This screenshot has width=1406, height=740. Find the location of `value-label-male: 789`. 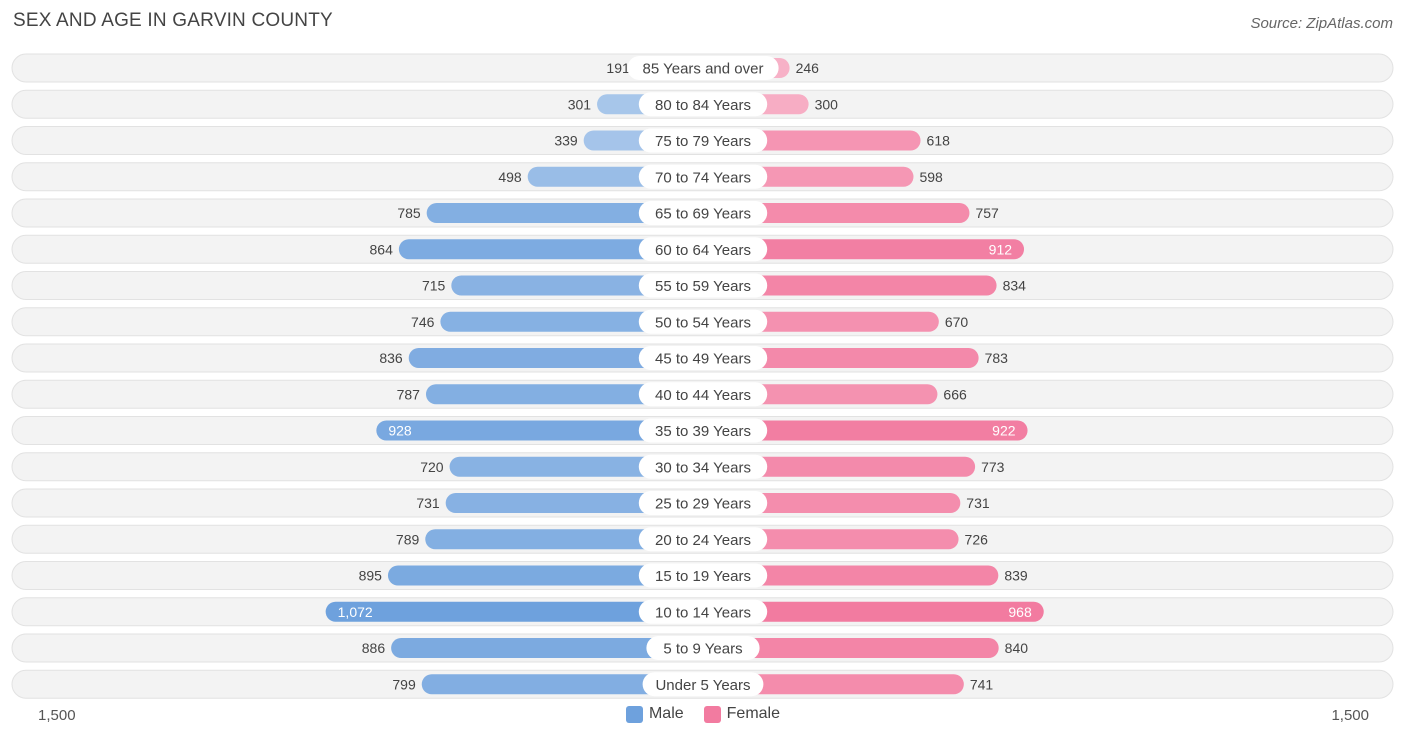

value-label-male: 789 is located at coordinates (408, 539).